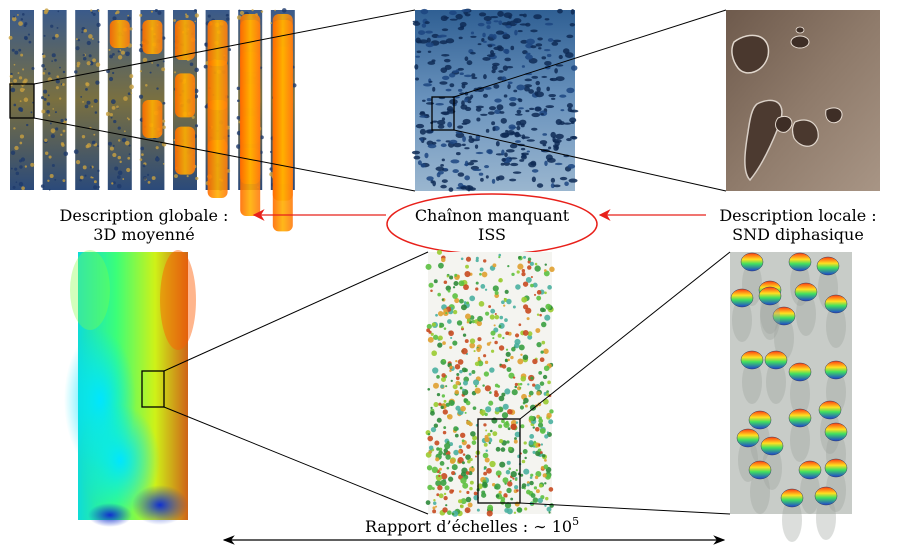  Describe the element at coordinates (803, 100) in the screenshot. I see `bubble-closeup-image` at that location.